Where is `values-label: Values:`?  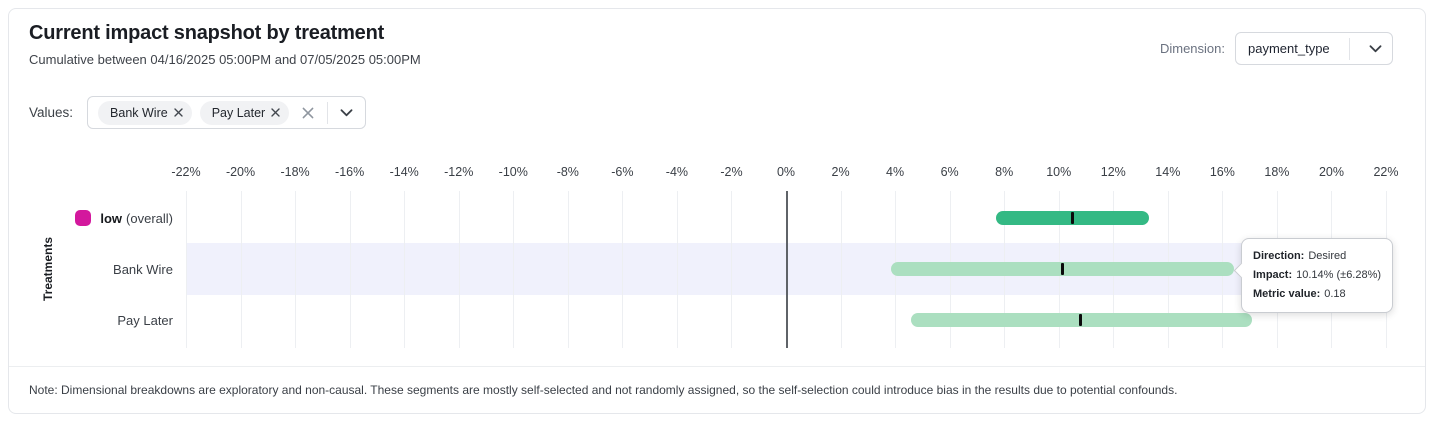
values-label: Values: is located at coordinates (51, 112).